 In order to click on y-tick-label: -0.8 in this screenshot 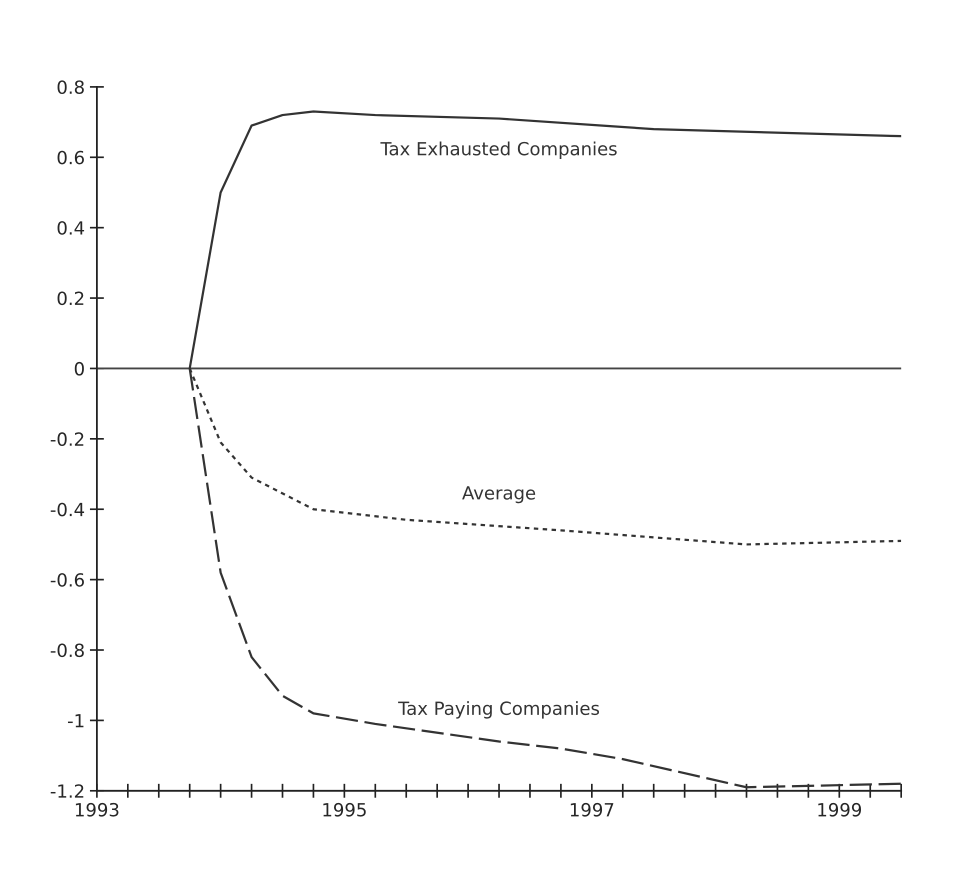, I will do `click(67, 650)`.